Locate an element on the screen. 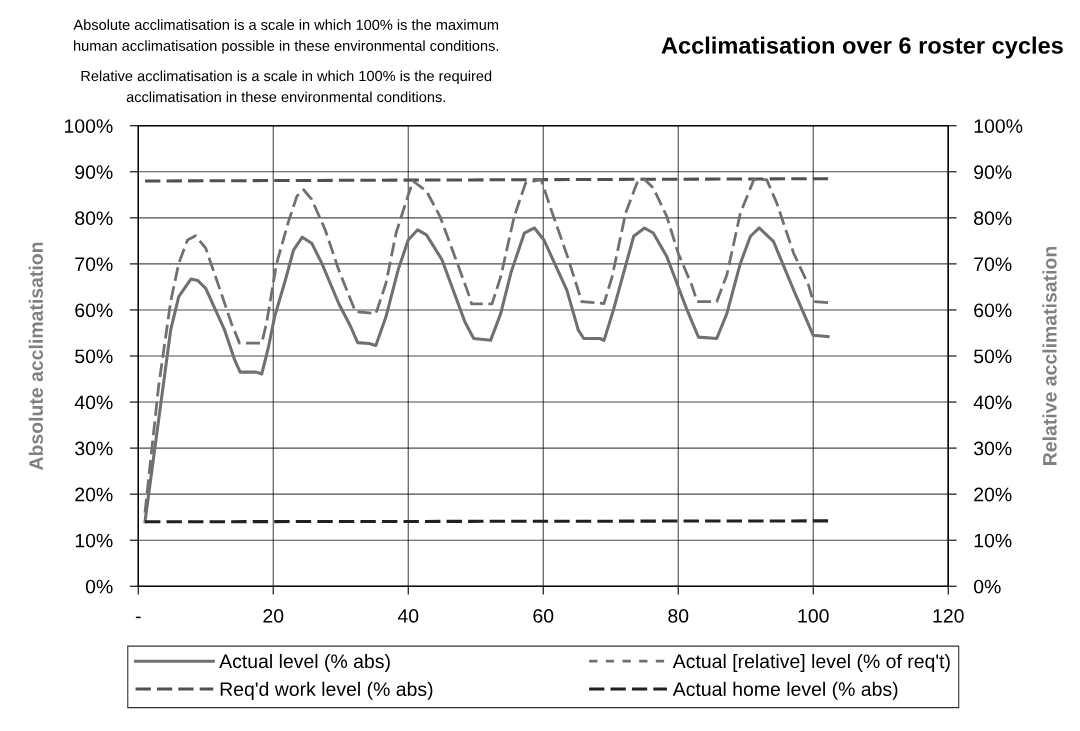 This screenshot has height=731, width=1080. x-tick-label: 80 is located at coordinates (678, 616).